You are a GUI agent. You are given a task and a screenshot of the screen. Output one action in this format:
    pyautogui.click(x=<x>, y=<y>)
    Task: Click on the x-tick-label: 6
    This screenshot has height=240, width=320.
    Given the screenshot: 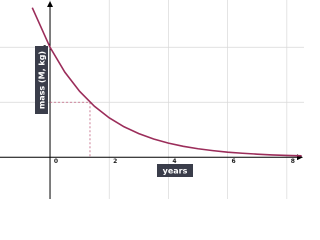 What is the action you would take?
    pyautogui.click(x=234, y=161)
    